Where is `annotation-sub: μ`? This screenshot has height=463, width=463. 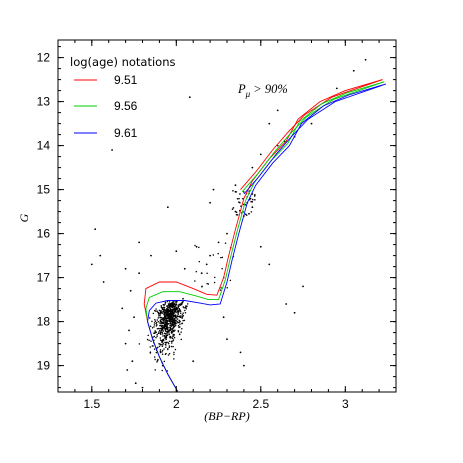 annotation-sub: μ is located at coordinates (248, 94).